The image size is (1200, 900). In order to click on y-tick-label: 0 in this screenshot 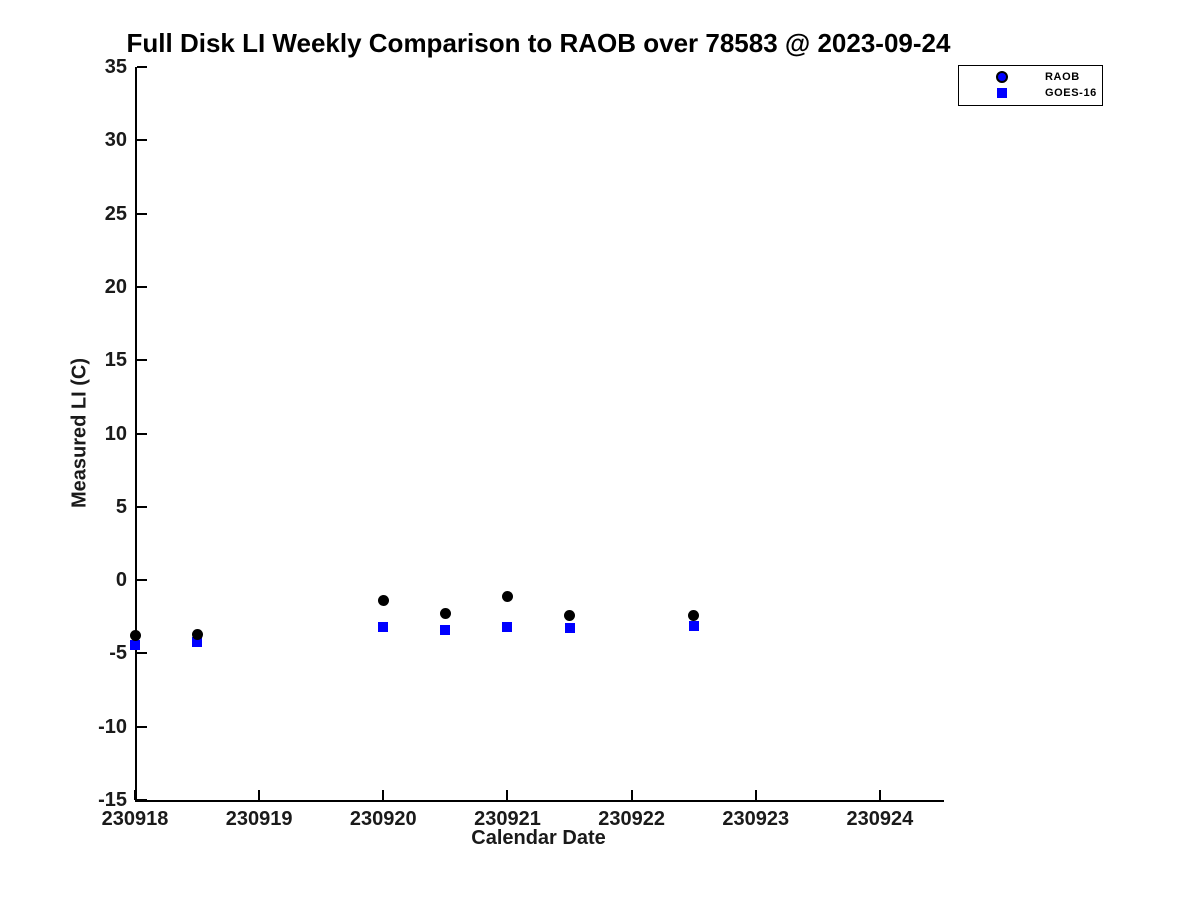, I will do `click(121, 580)`.